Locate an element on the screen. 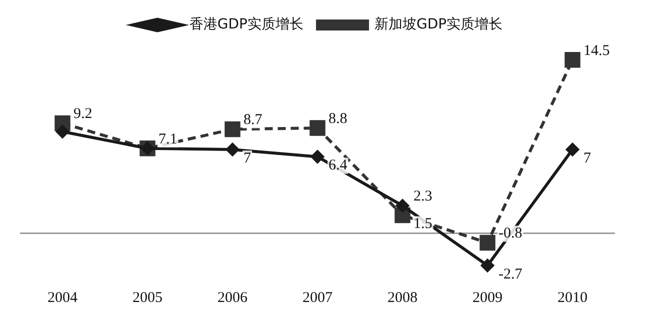 Image resolution: width=655 pixels, height=325 pixels. data-label: 9.2 is located at coordinates (83, 114).